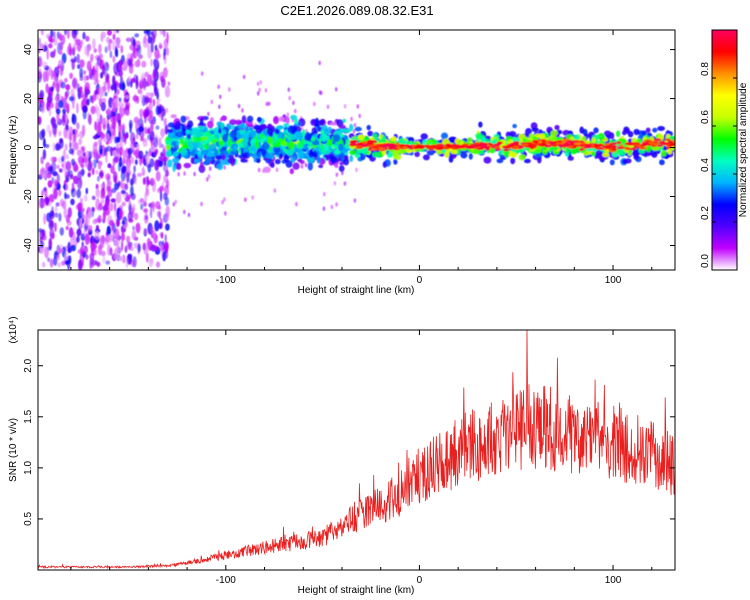 The width and height of the screenshot is (750, 600). I want to click on colorbar-tick-label: 0.8, so click(705, 69).